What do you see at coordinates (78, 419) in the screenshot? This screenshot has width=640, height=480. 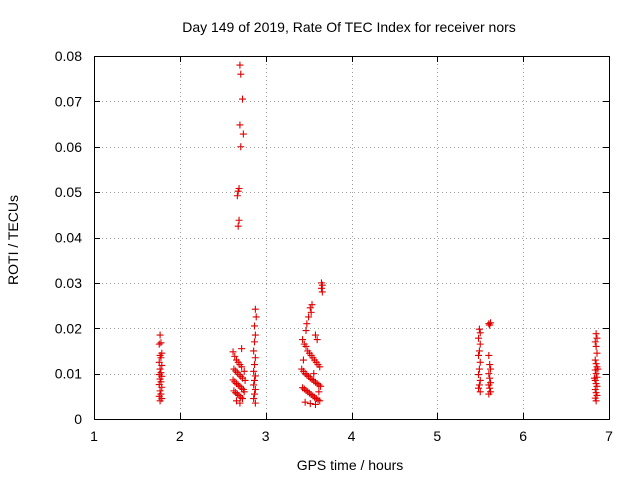 I see `y-tick-label: 0` at bounding box center [78, 419].